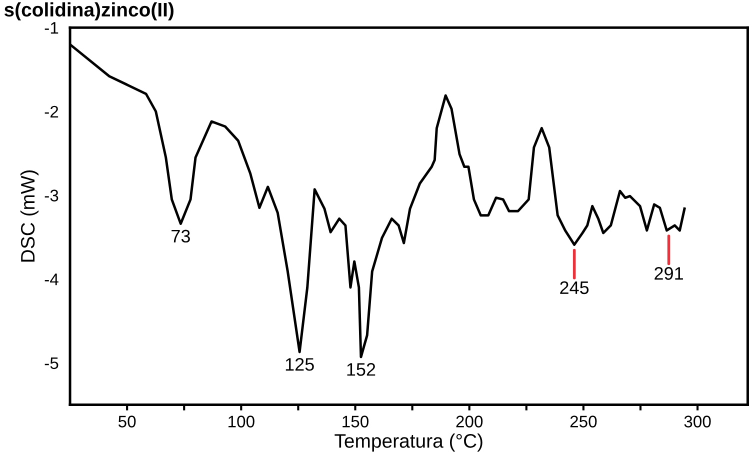  What do you see at coordinates (89, 11) in the screenshot?
I see `chart-title: s(colidina)zinco(II)` at bounding box center [89, 11].